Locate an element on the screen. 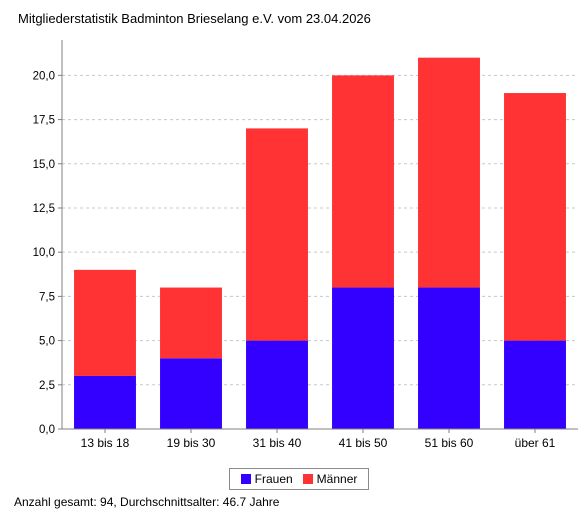  y-tick-label: 7,5 is located at coordinates (47, 297).